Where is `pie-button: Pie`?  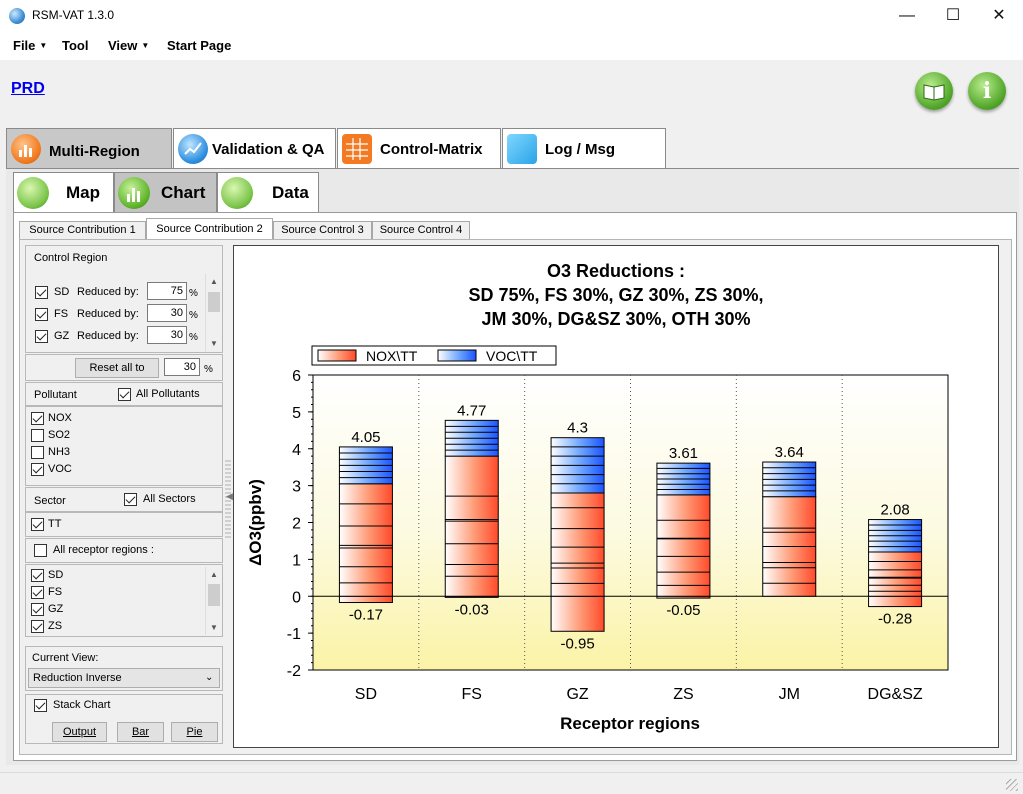 pie-button: Pie is located at coordinates (194, 732).